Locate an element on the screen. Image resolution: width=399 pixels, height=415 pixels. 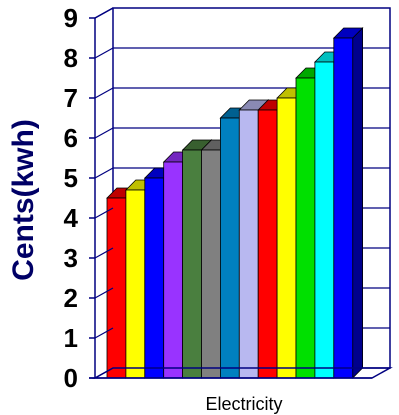
y-tick-labels: 0 1 2 3 4 5 6 7 8 9 is located at coordinates (71, 198).